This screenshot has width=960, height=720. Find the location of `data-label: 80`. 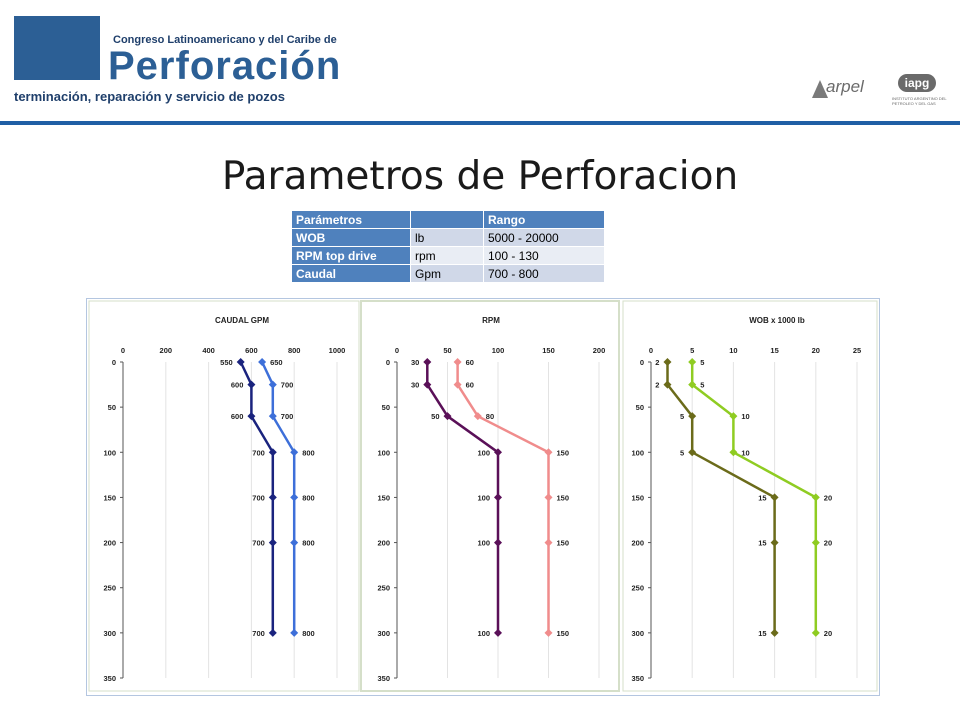

data-label: 80 is located at coordinates (490, 416).